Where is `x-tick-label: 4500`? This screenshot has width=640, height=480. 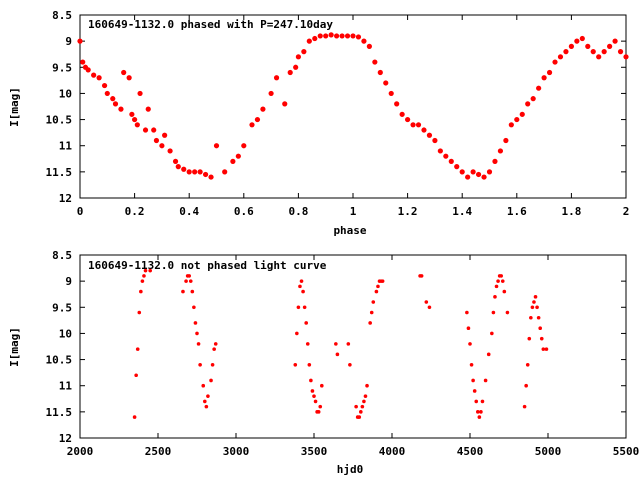
x-tick-label: 4500 is located at coordinates (470, 451).